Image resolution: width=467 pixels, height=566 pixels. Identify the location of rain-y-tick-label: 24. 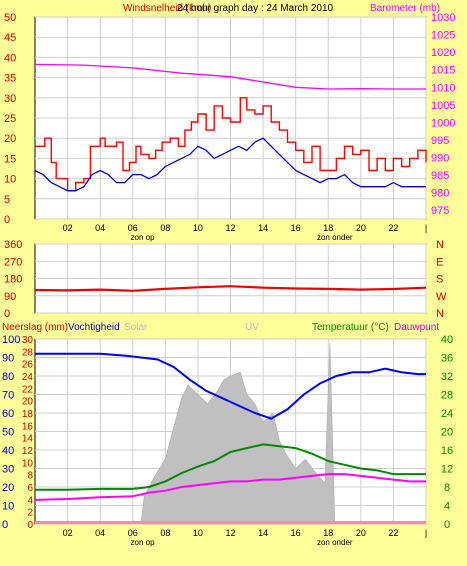
(28, 377).